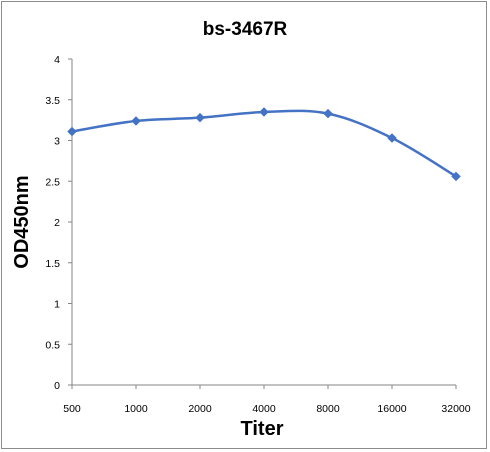 The width and height of the screenshot is (490, 452). What do you see at coordinates (455, 409) in the screenshot?
I see `x-tick-label: 32000` at bounding box center [455, 409].